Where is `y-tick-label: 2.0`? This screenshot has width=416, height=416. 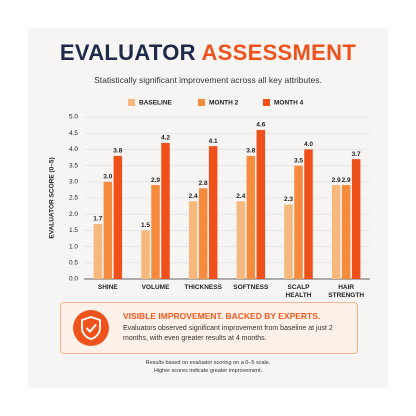
y-tick-label: 2.0 is located at coordinates (73, 214).